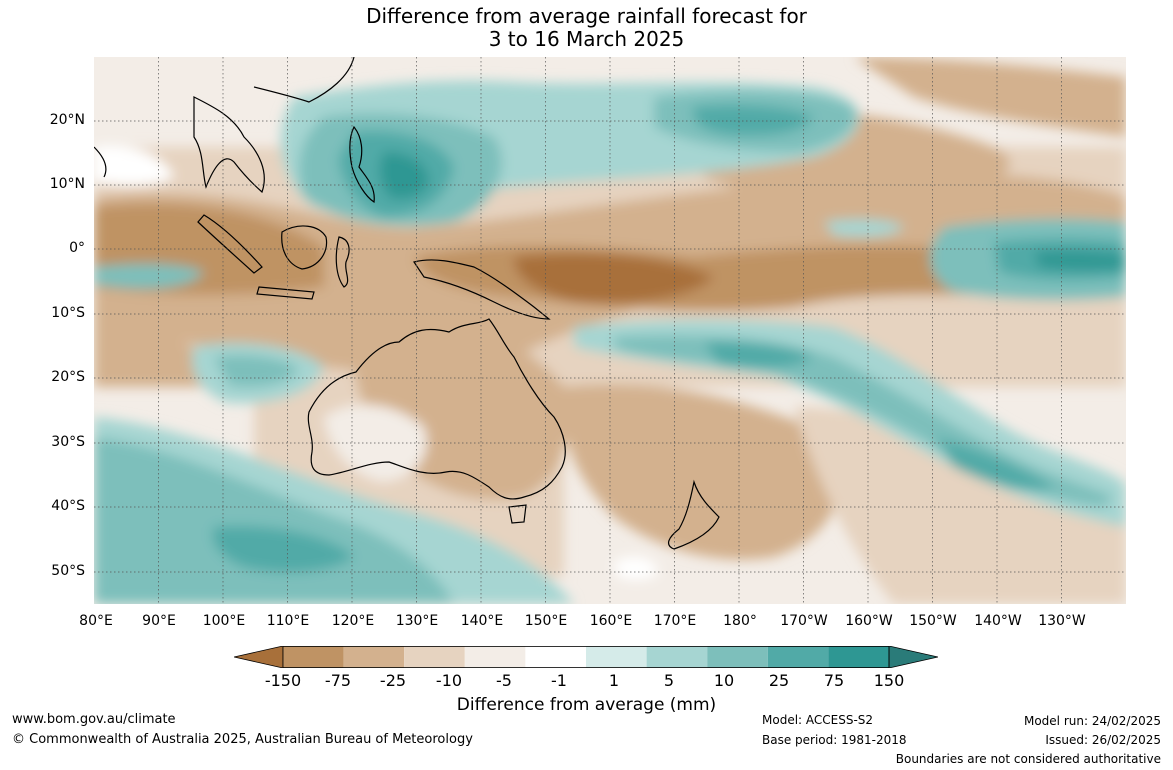 The width and height of the screenshot is (1173, 770). What do you see at coordinates (614, 680) in the screenshot?
I see `colorbar-tick: 1` at bounding box center [614, 680].